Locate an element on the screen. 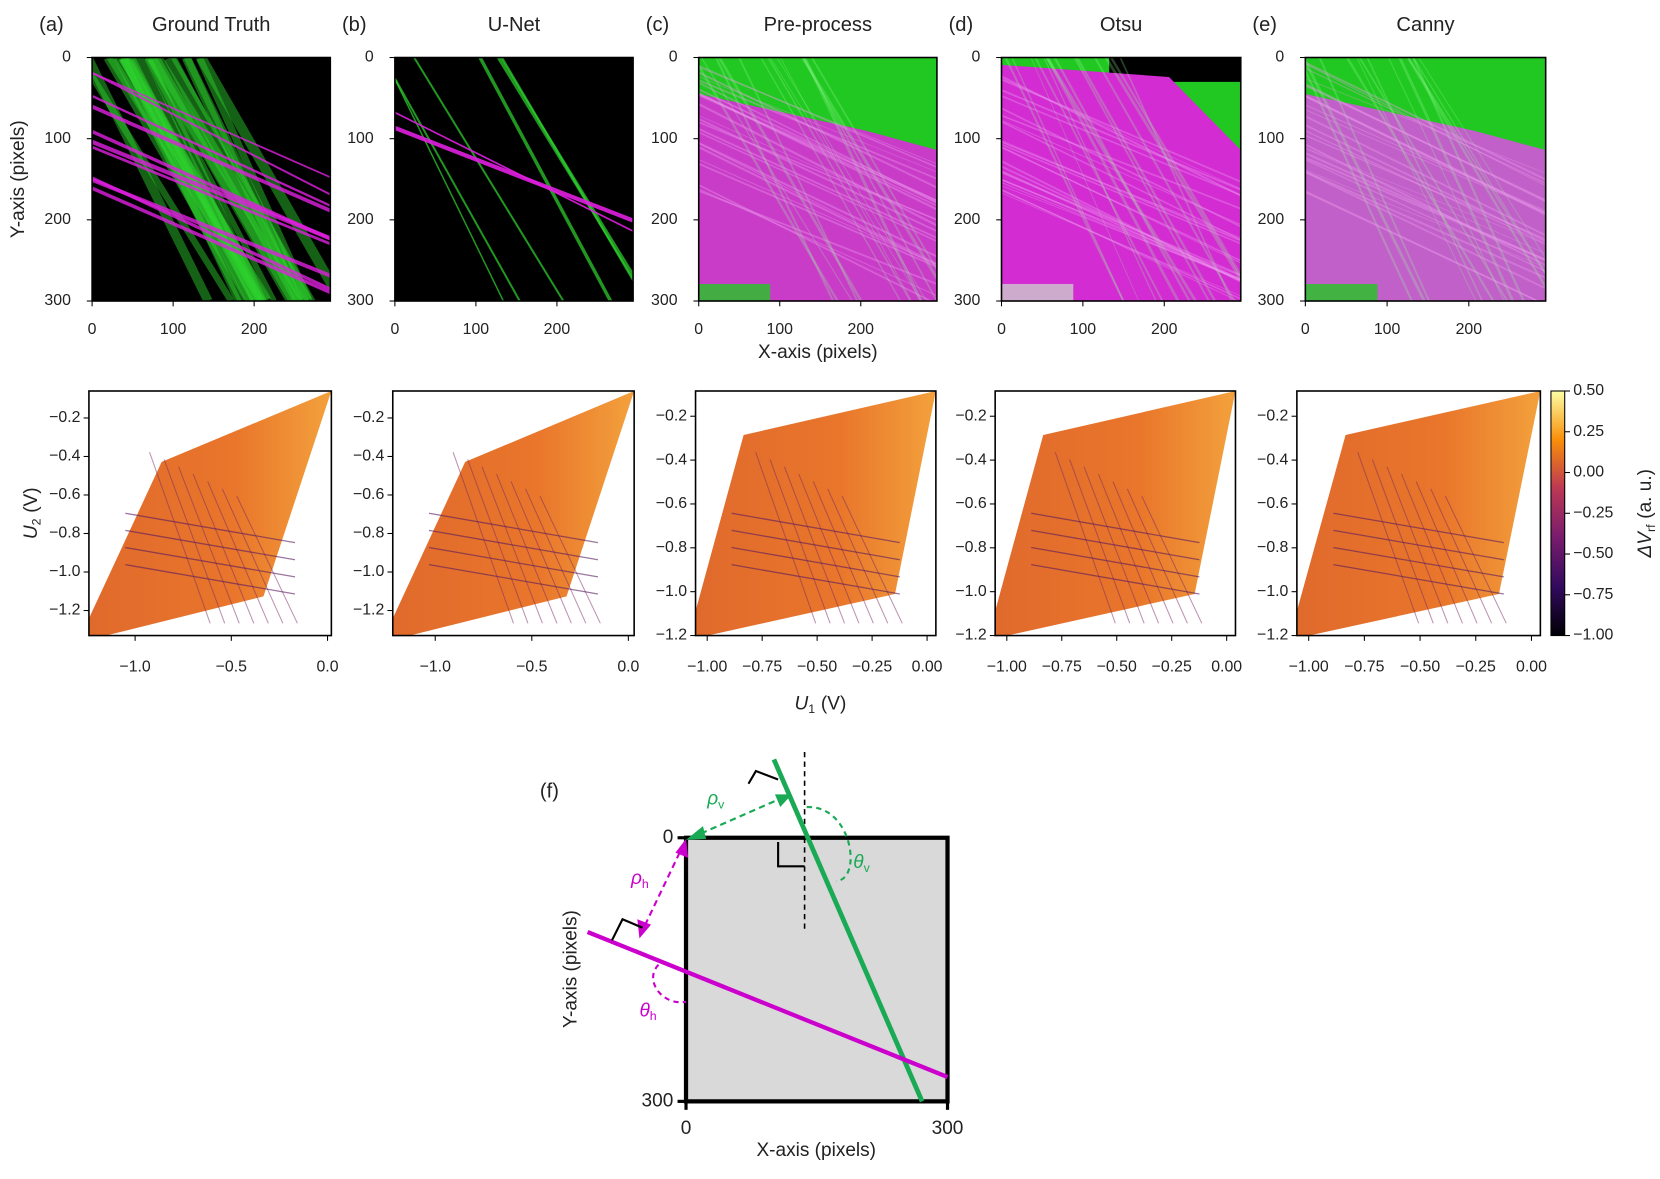 The width and height of the screenshot is (1660, 1179). y-axis-label-unit: (V) is located at coordinates (31, 499).